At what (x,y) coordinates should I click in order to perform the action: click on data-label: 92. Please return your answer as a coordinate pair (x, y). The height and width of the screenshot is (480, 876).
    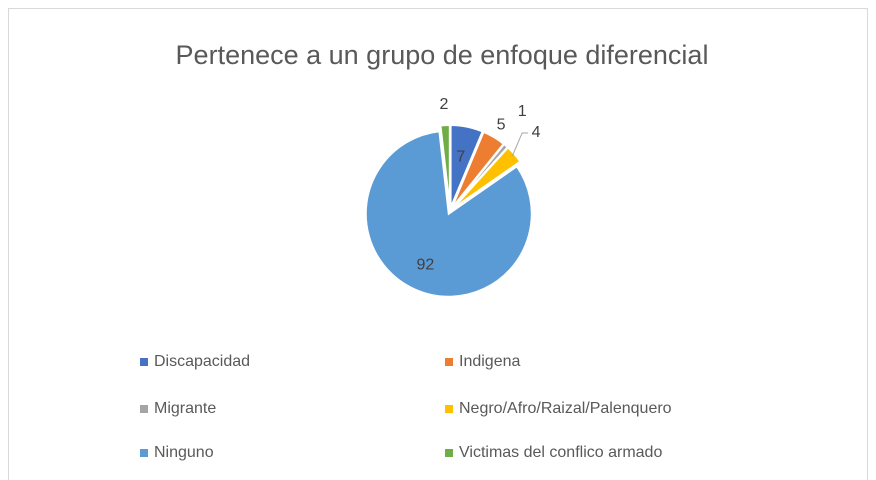
    Looking at the image, I should click on (425, 265).